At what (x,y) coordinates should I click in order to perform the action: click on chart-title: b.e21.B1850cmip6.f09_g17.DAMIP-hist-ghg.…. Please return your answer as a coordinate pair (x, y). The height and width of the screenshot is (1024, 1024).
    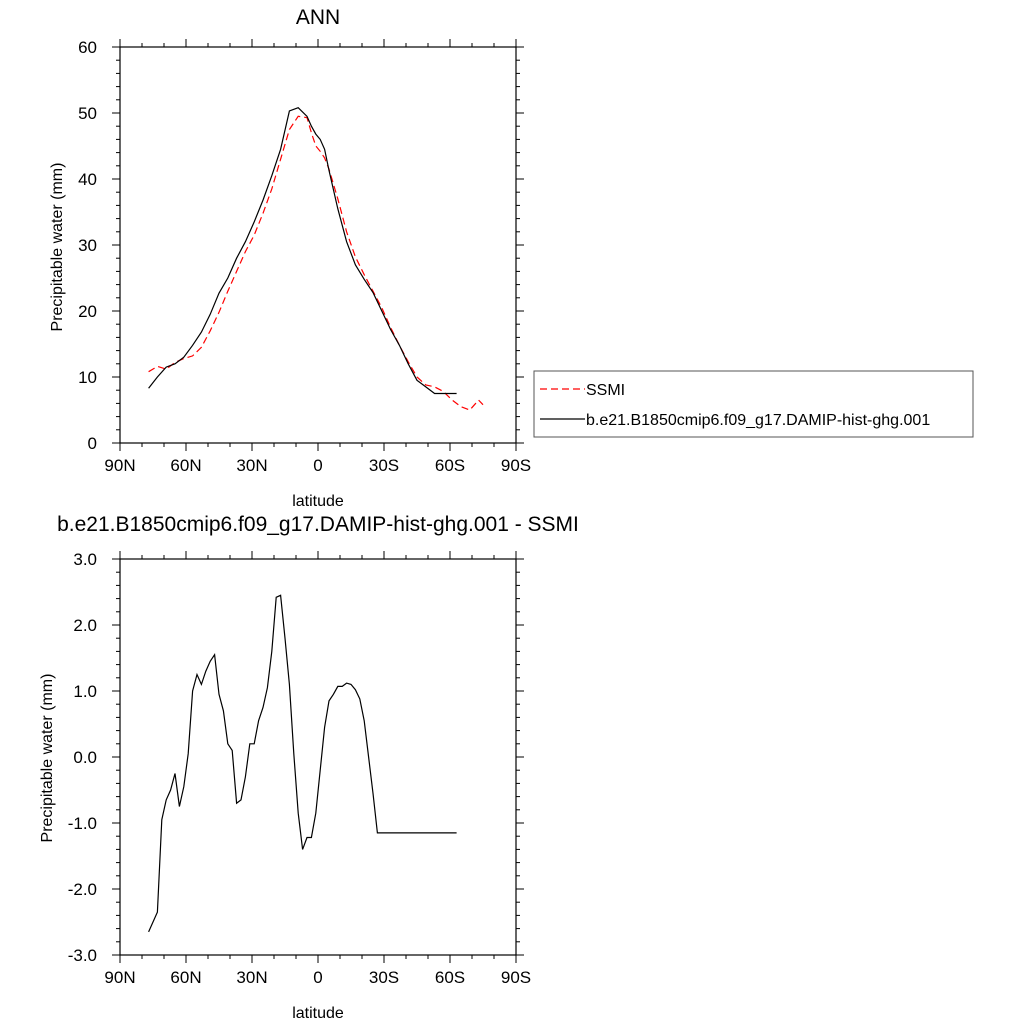
    Looking at the image, I should click on (318, 524).